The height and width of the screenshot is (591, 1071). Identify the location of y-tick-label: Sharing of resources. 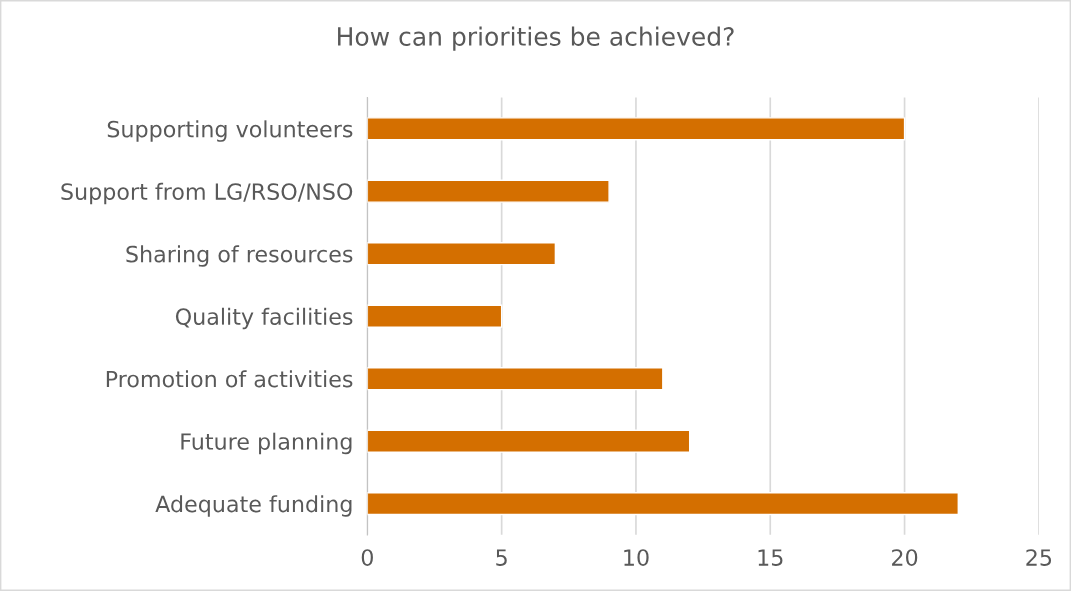
(239, 256).